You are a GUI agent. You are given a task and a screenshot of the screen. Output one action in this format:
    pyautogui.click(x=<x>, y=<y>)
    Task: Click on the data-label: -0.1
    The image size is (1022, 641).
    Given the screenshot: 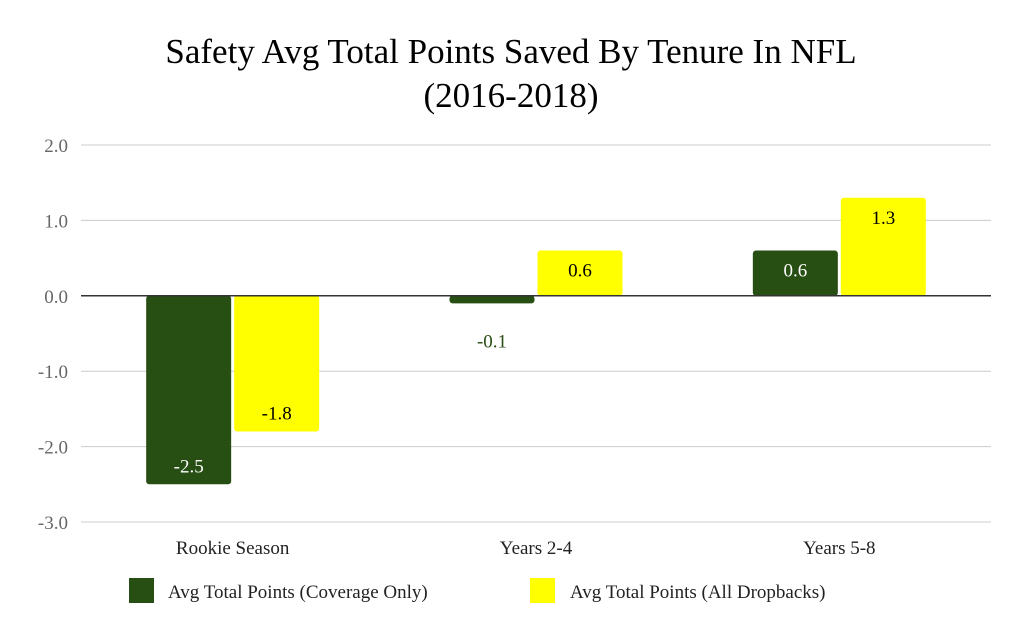 What is the action you would take?
    pyautogui.click(x=492, y=341)
    